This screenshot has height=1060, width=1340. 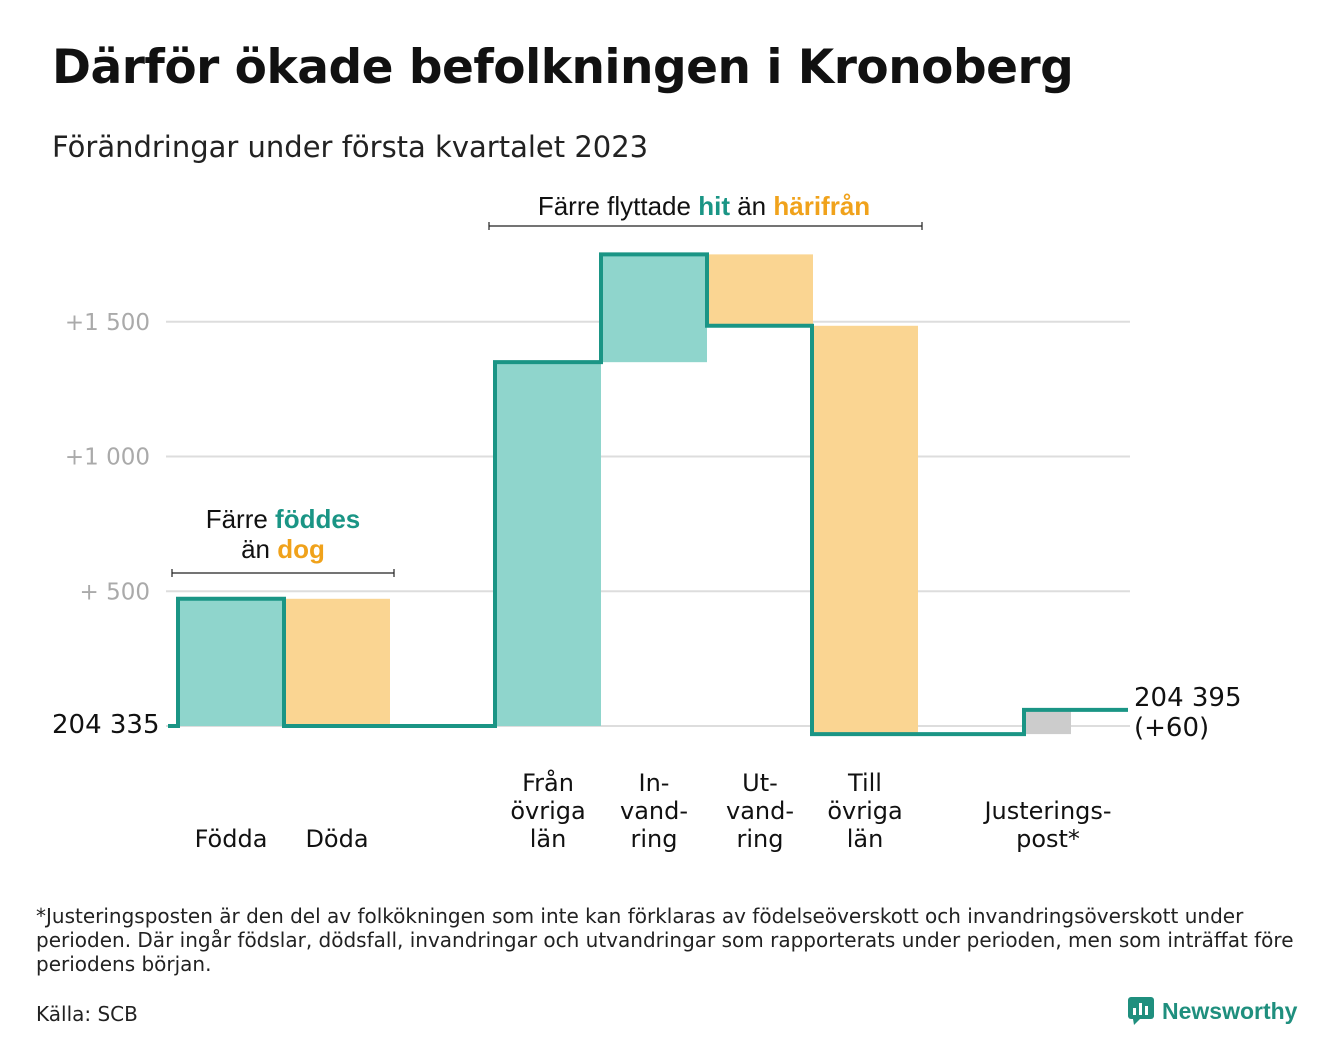 I want to click on category-label: Justerings-, so click(x=1046, y=811).